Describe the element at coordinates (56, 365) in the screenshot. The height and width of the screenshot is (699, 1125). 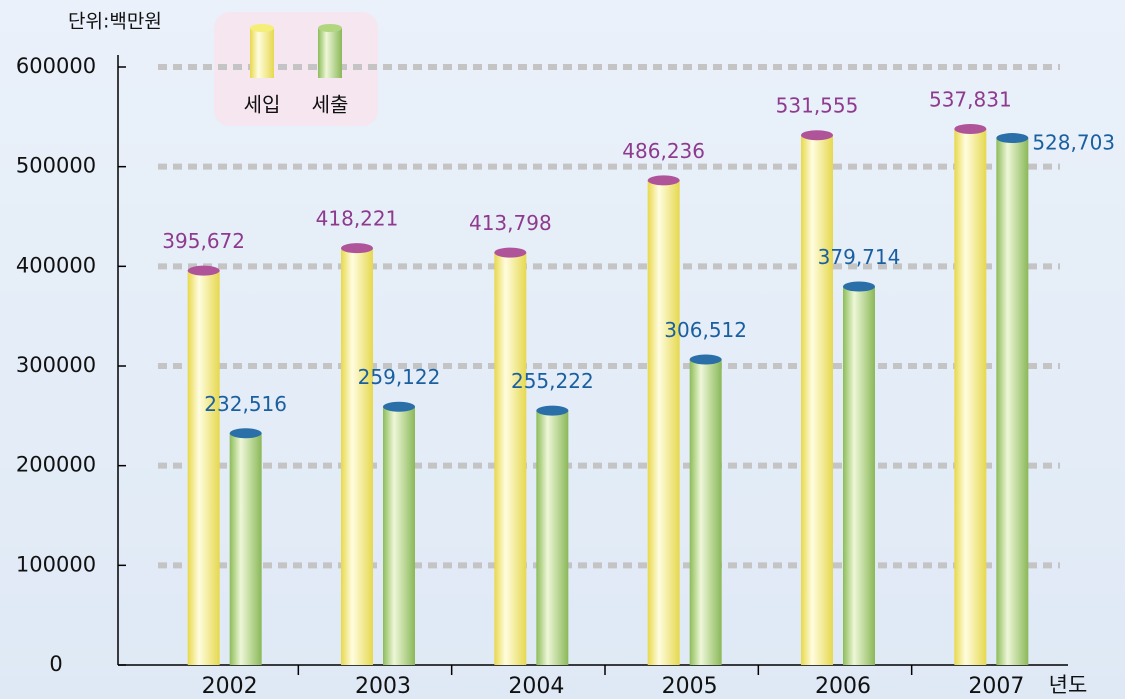
I see `y-tick-label: 300000` at that location.